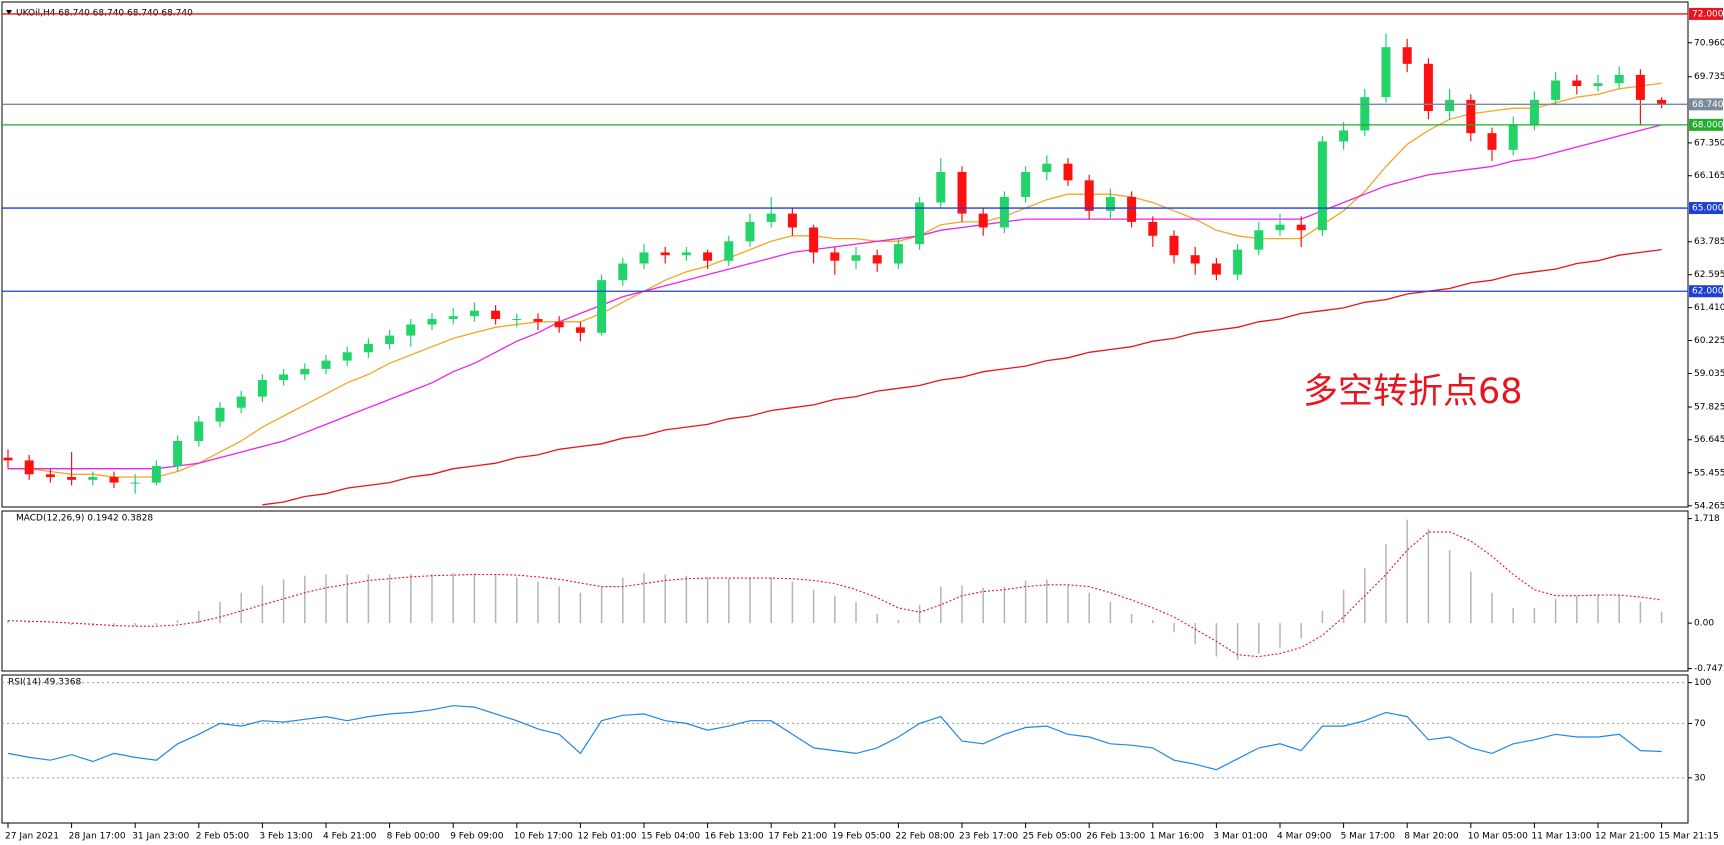  Describe the element at coordinates (1709, 242) in the screenshot. I see `y-tick-label: 63.785` at that location.